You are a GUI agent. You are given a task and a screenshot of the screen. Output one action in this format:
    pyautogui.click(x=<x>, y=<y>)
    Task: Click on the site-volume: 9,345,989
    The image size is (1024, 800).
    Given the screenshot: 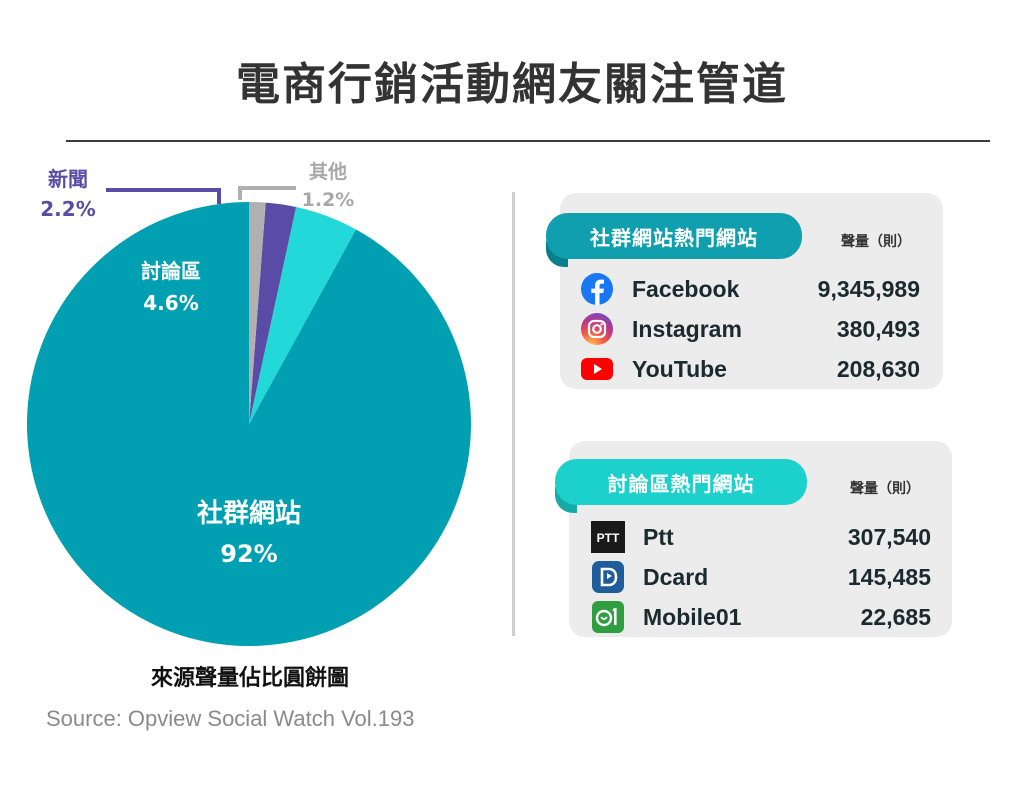 What is the action you would take?
    pyautogui.click(x=868, y=288)
    